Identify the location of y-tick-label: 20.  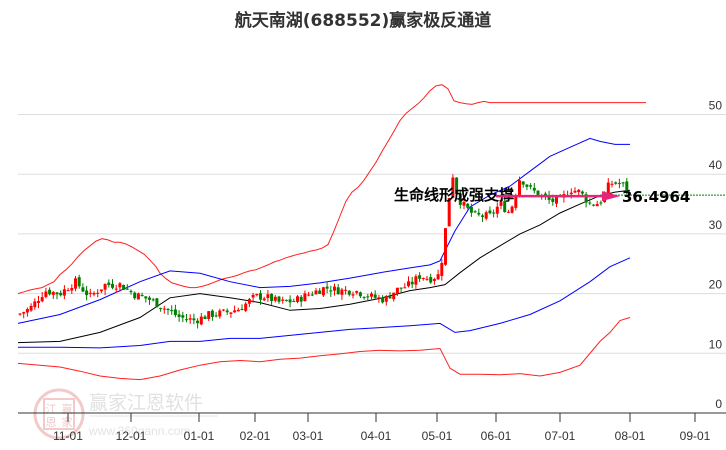
(716, 285).